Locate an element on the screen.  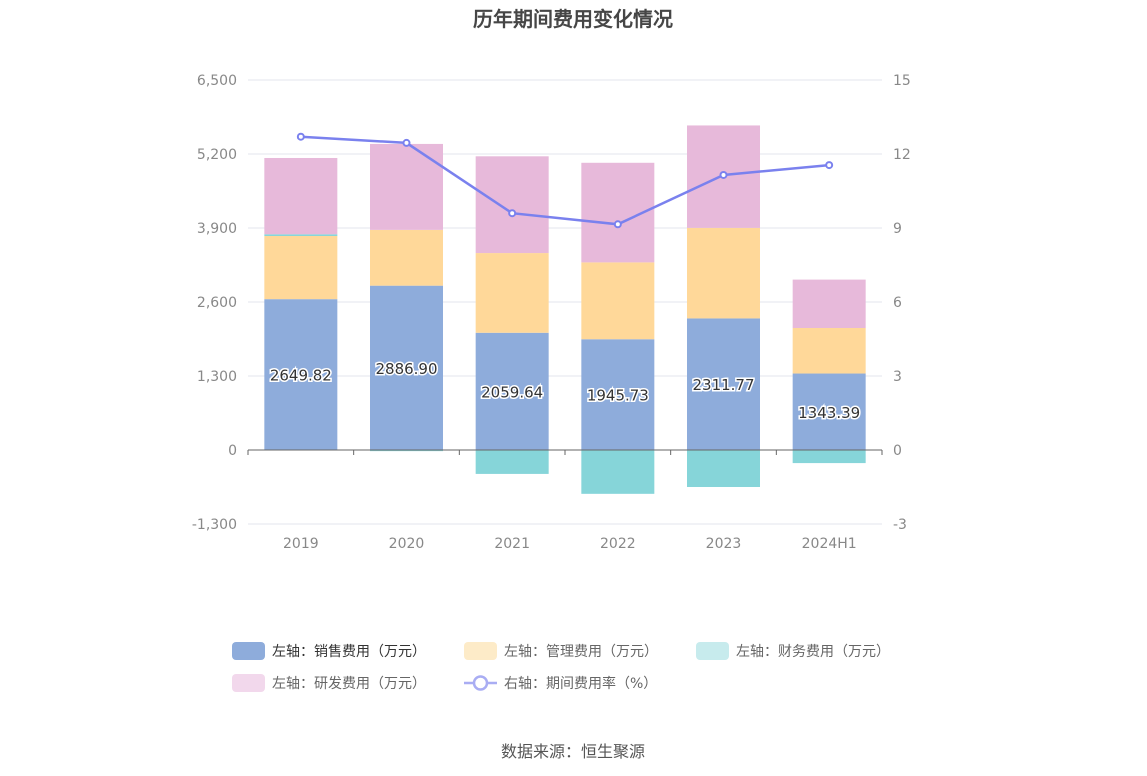
bar-value-label: 2886.90 is located at coordinates (406, 369).